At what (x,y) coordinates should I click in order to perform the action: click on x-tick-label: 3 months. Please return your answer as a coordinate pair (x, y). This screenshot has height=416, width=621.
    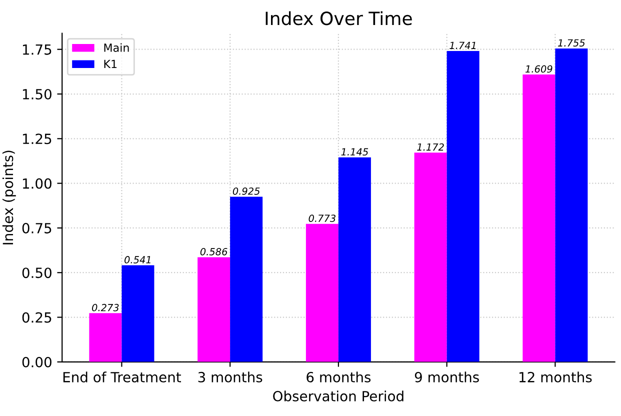
    Looking at the image, I should click on (230, 377).